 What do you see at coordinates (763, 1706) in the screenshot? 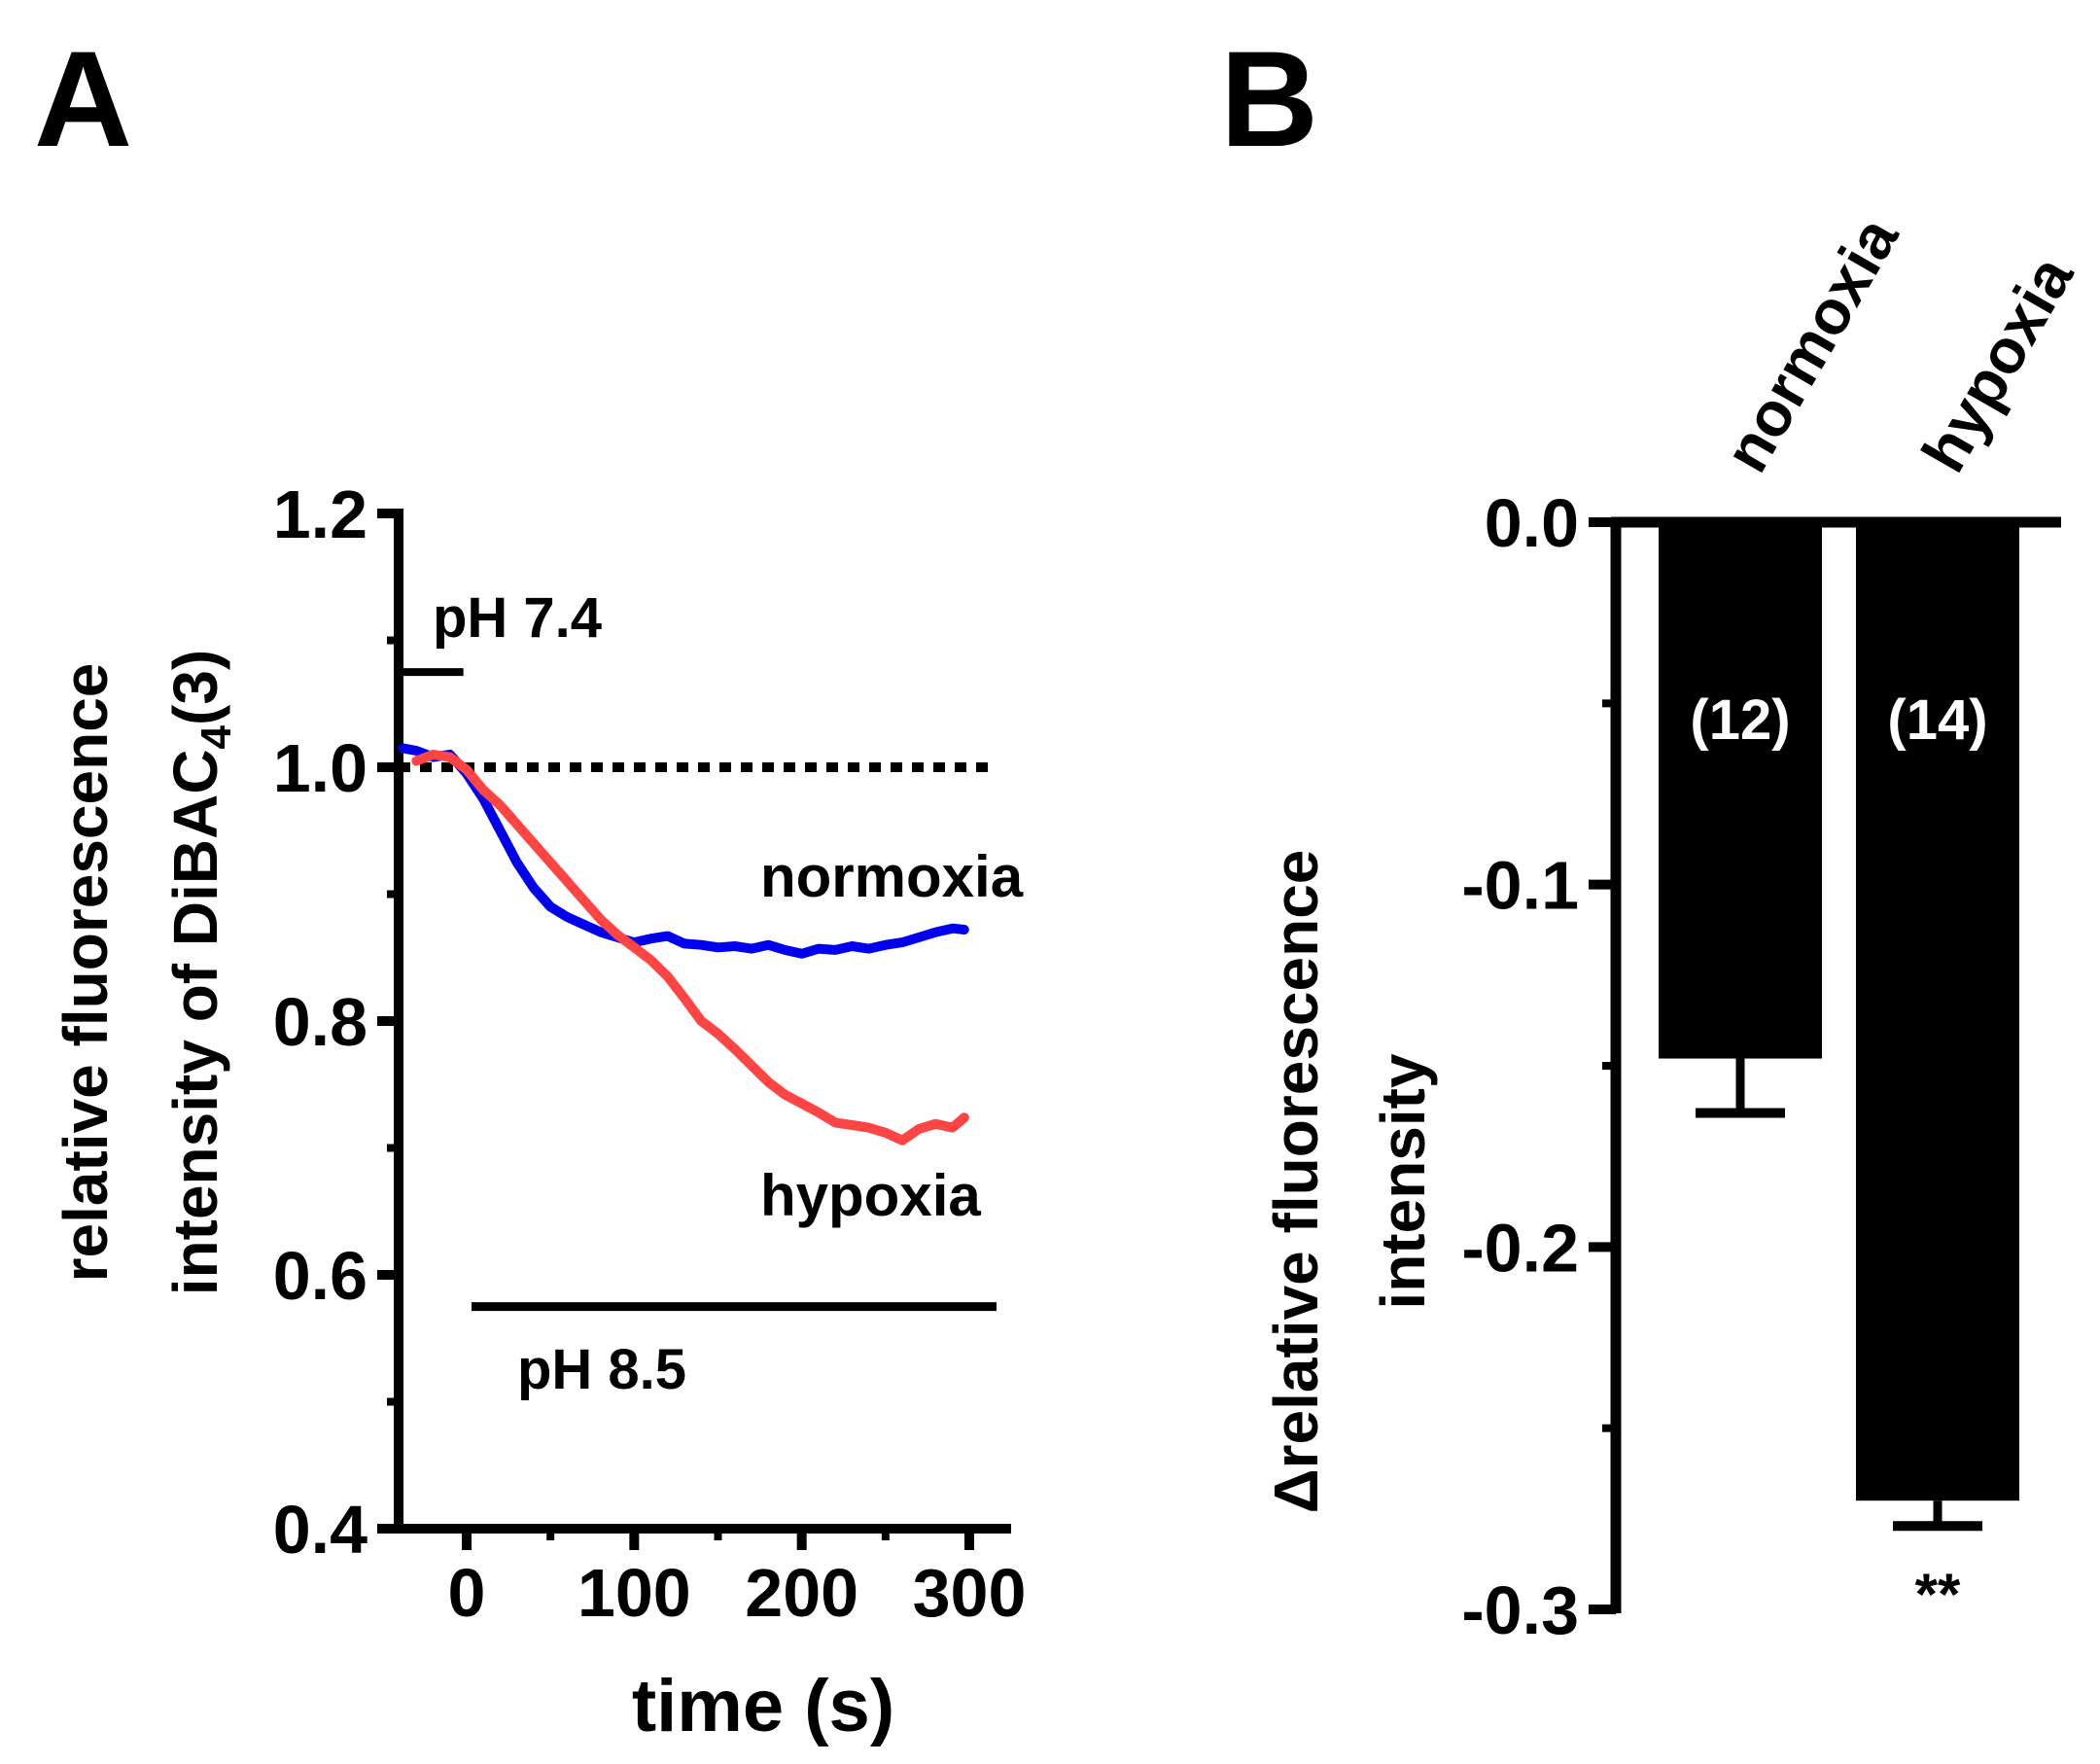
I see `a-xlabel: time (s)` at bounding box center [763, 1706].